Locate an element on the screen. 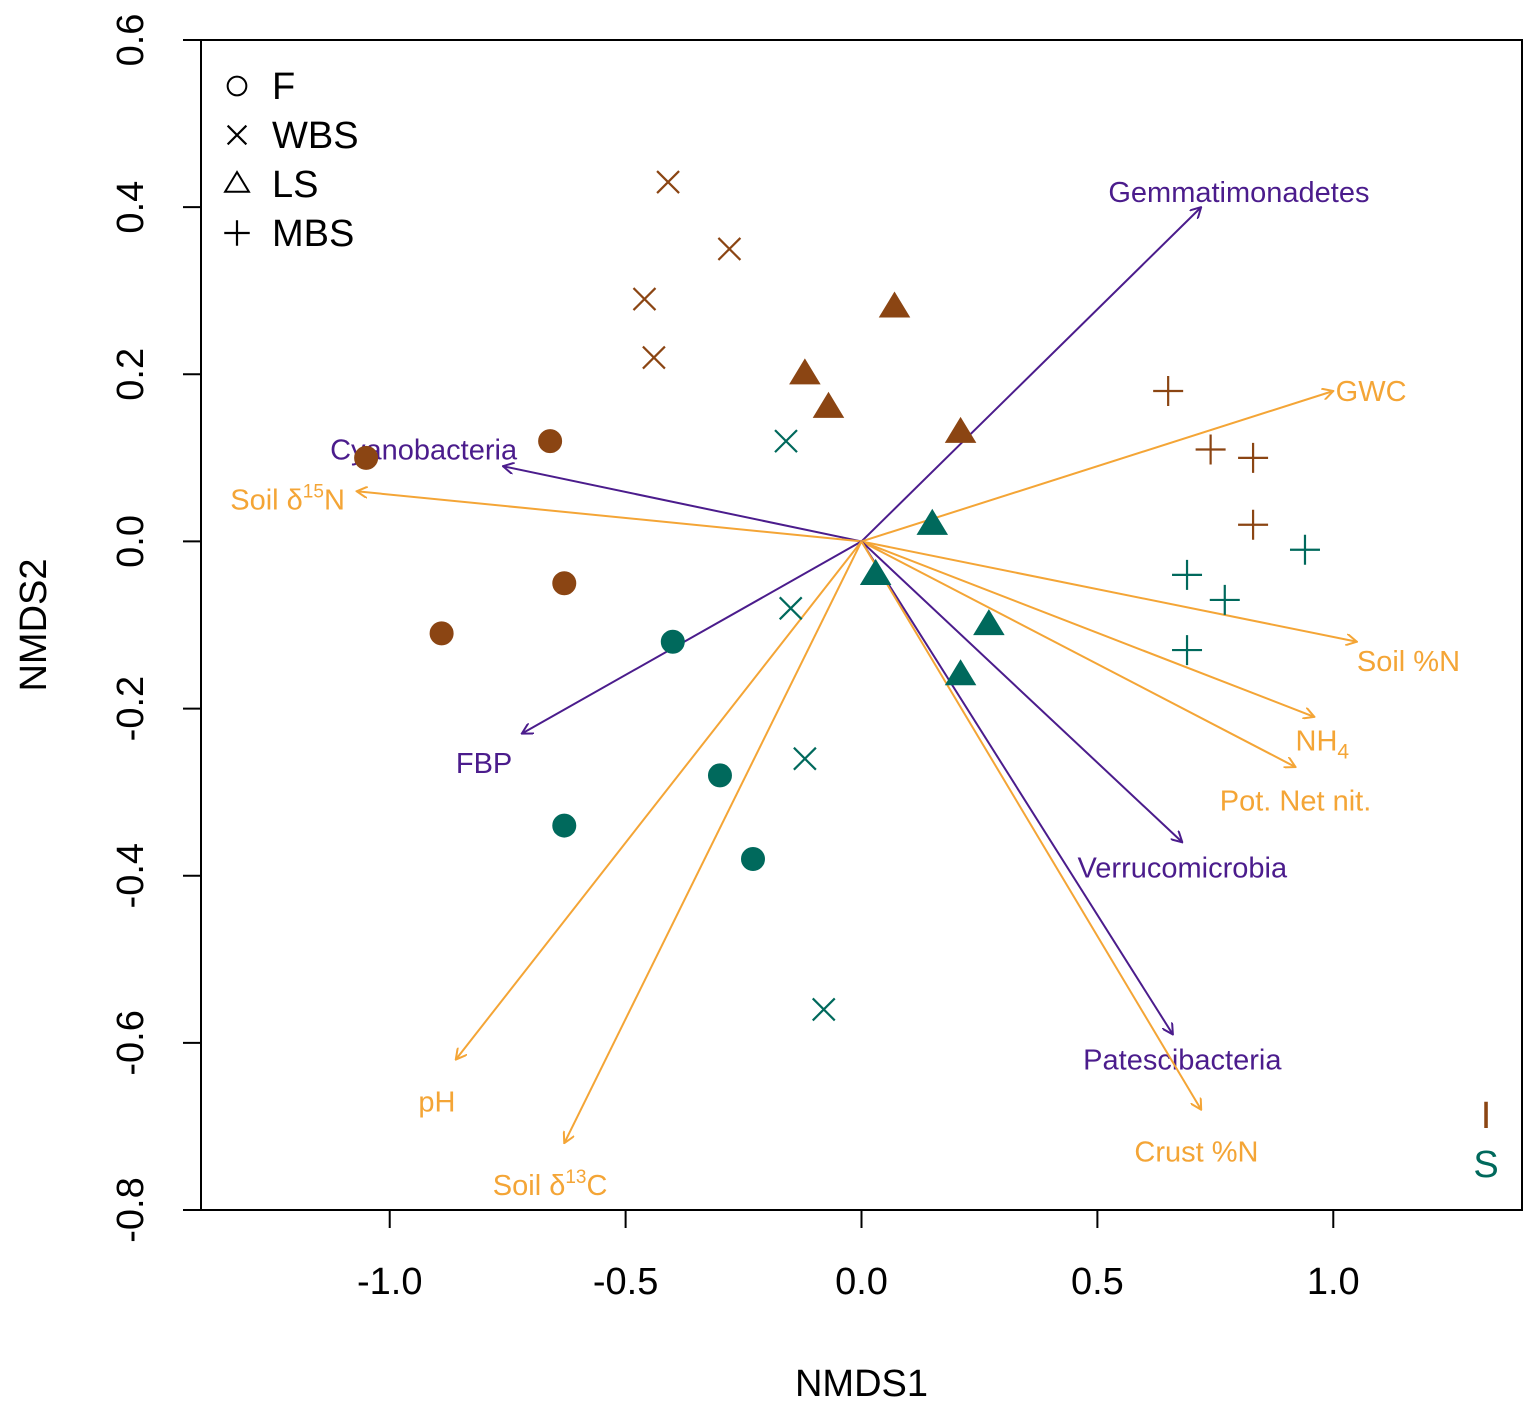  y-axis-title: NMDS2 is located at coordinates (34, 624).